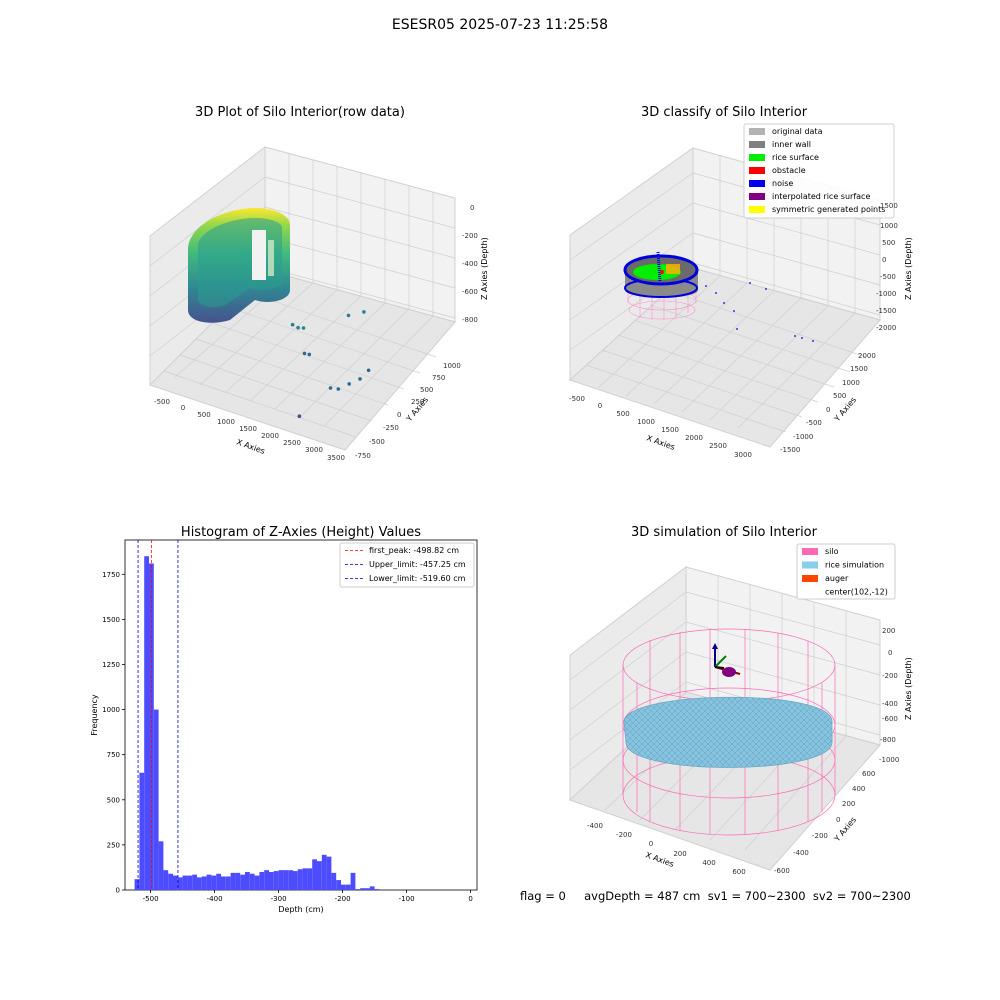 The image size is (1000, 1000). What do you see at coordinates (889, 760) in the screenshot?
I see `panel4-ztick: -1000` at bounding box center [889, 760].